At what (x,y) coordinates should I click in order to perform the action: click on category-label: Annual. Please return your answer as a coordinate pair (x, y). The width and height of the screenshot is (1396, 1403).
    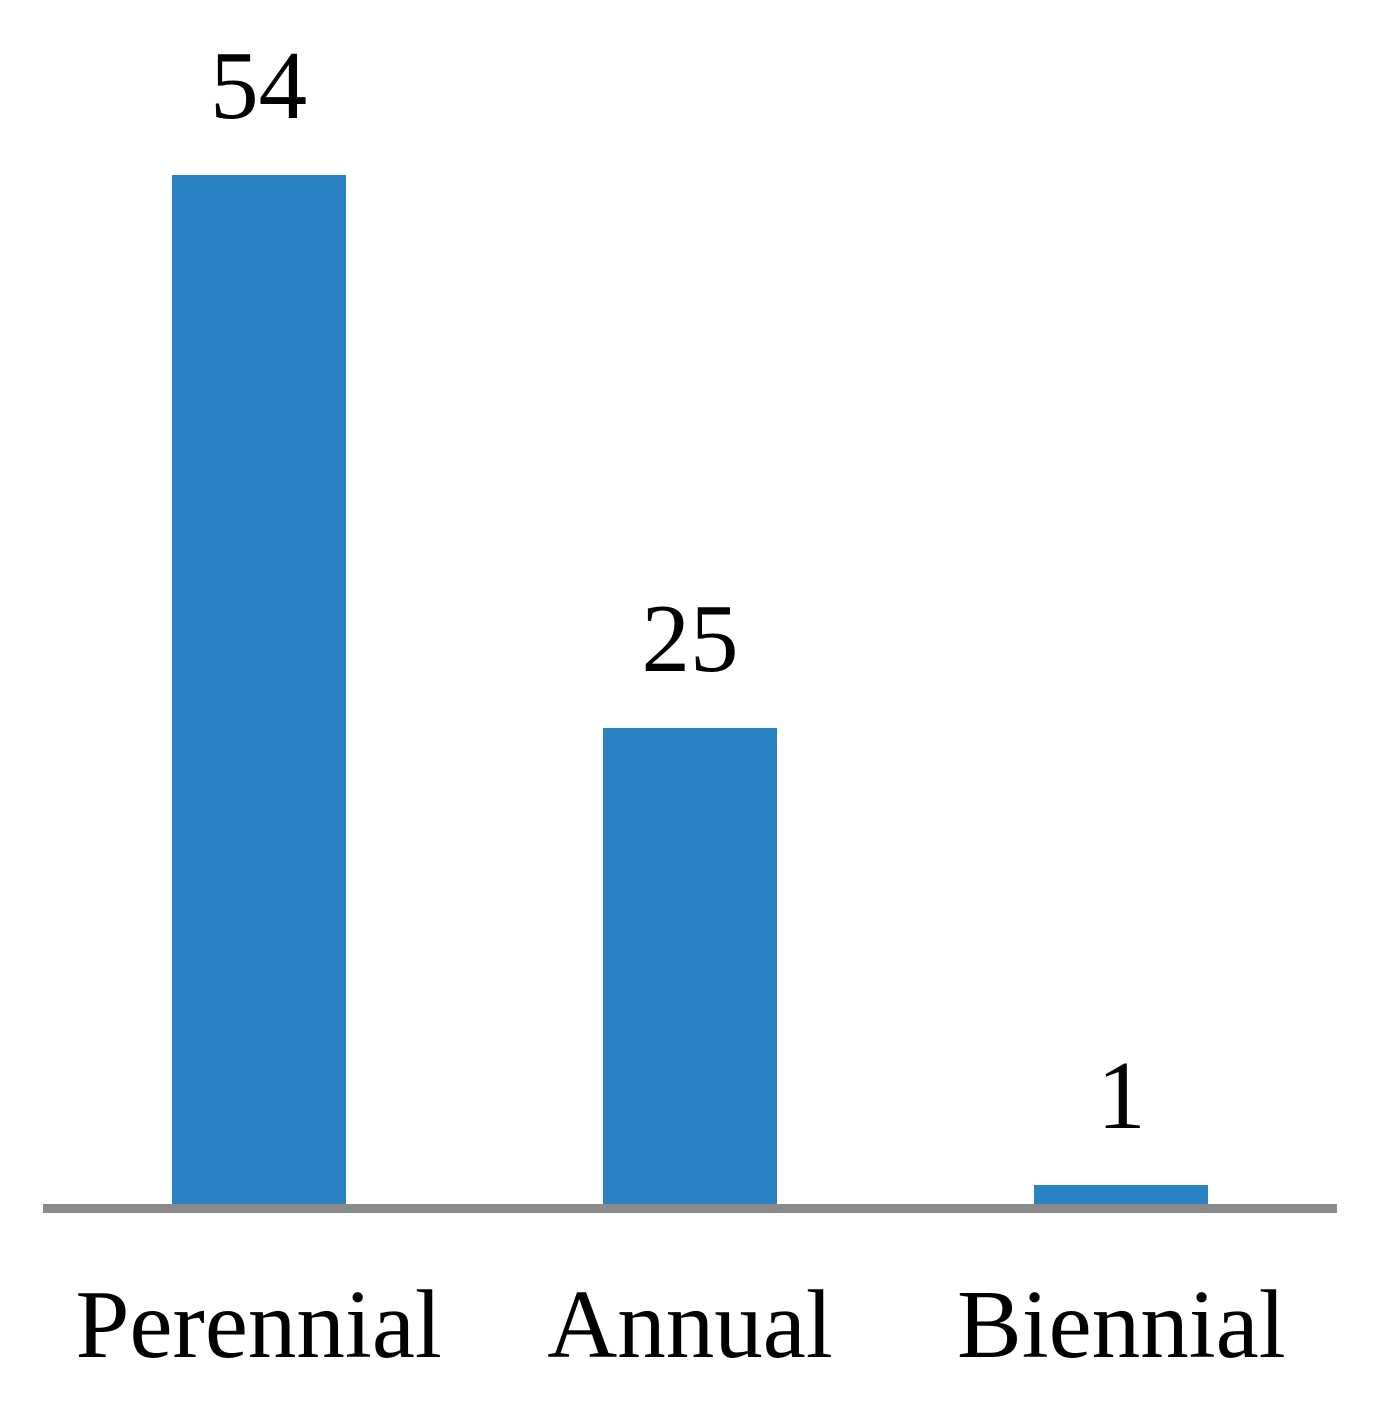
    Looking at the image, I should click on (690, 1324).